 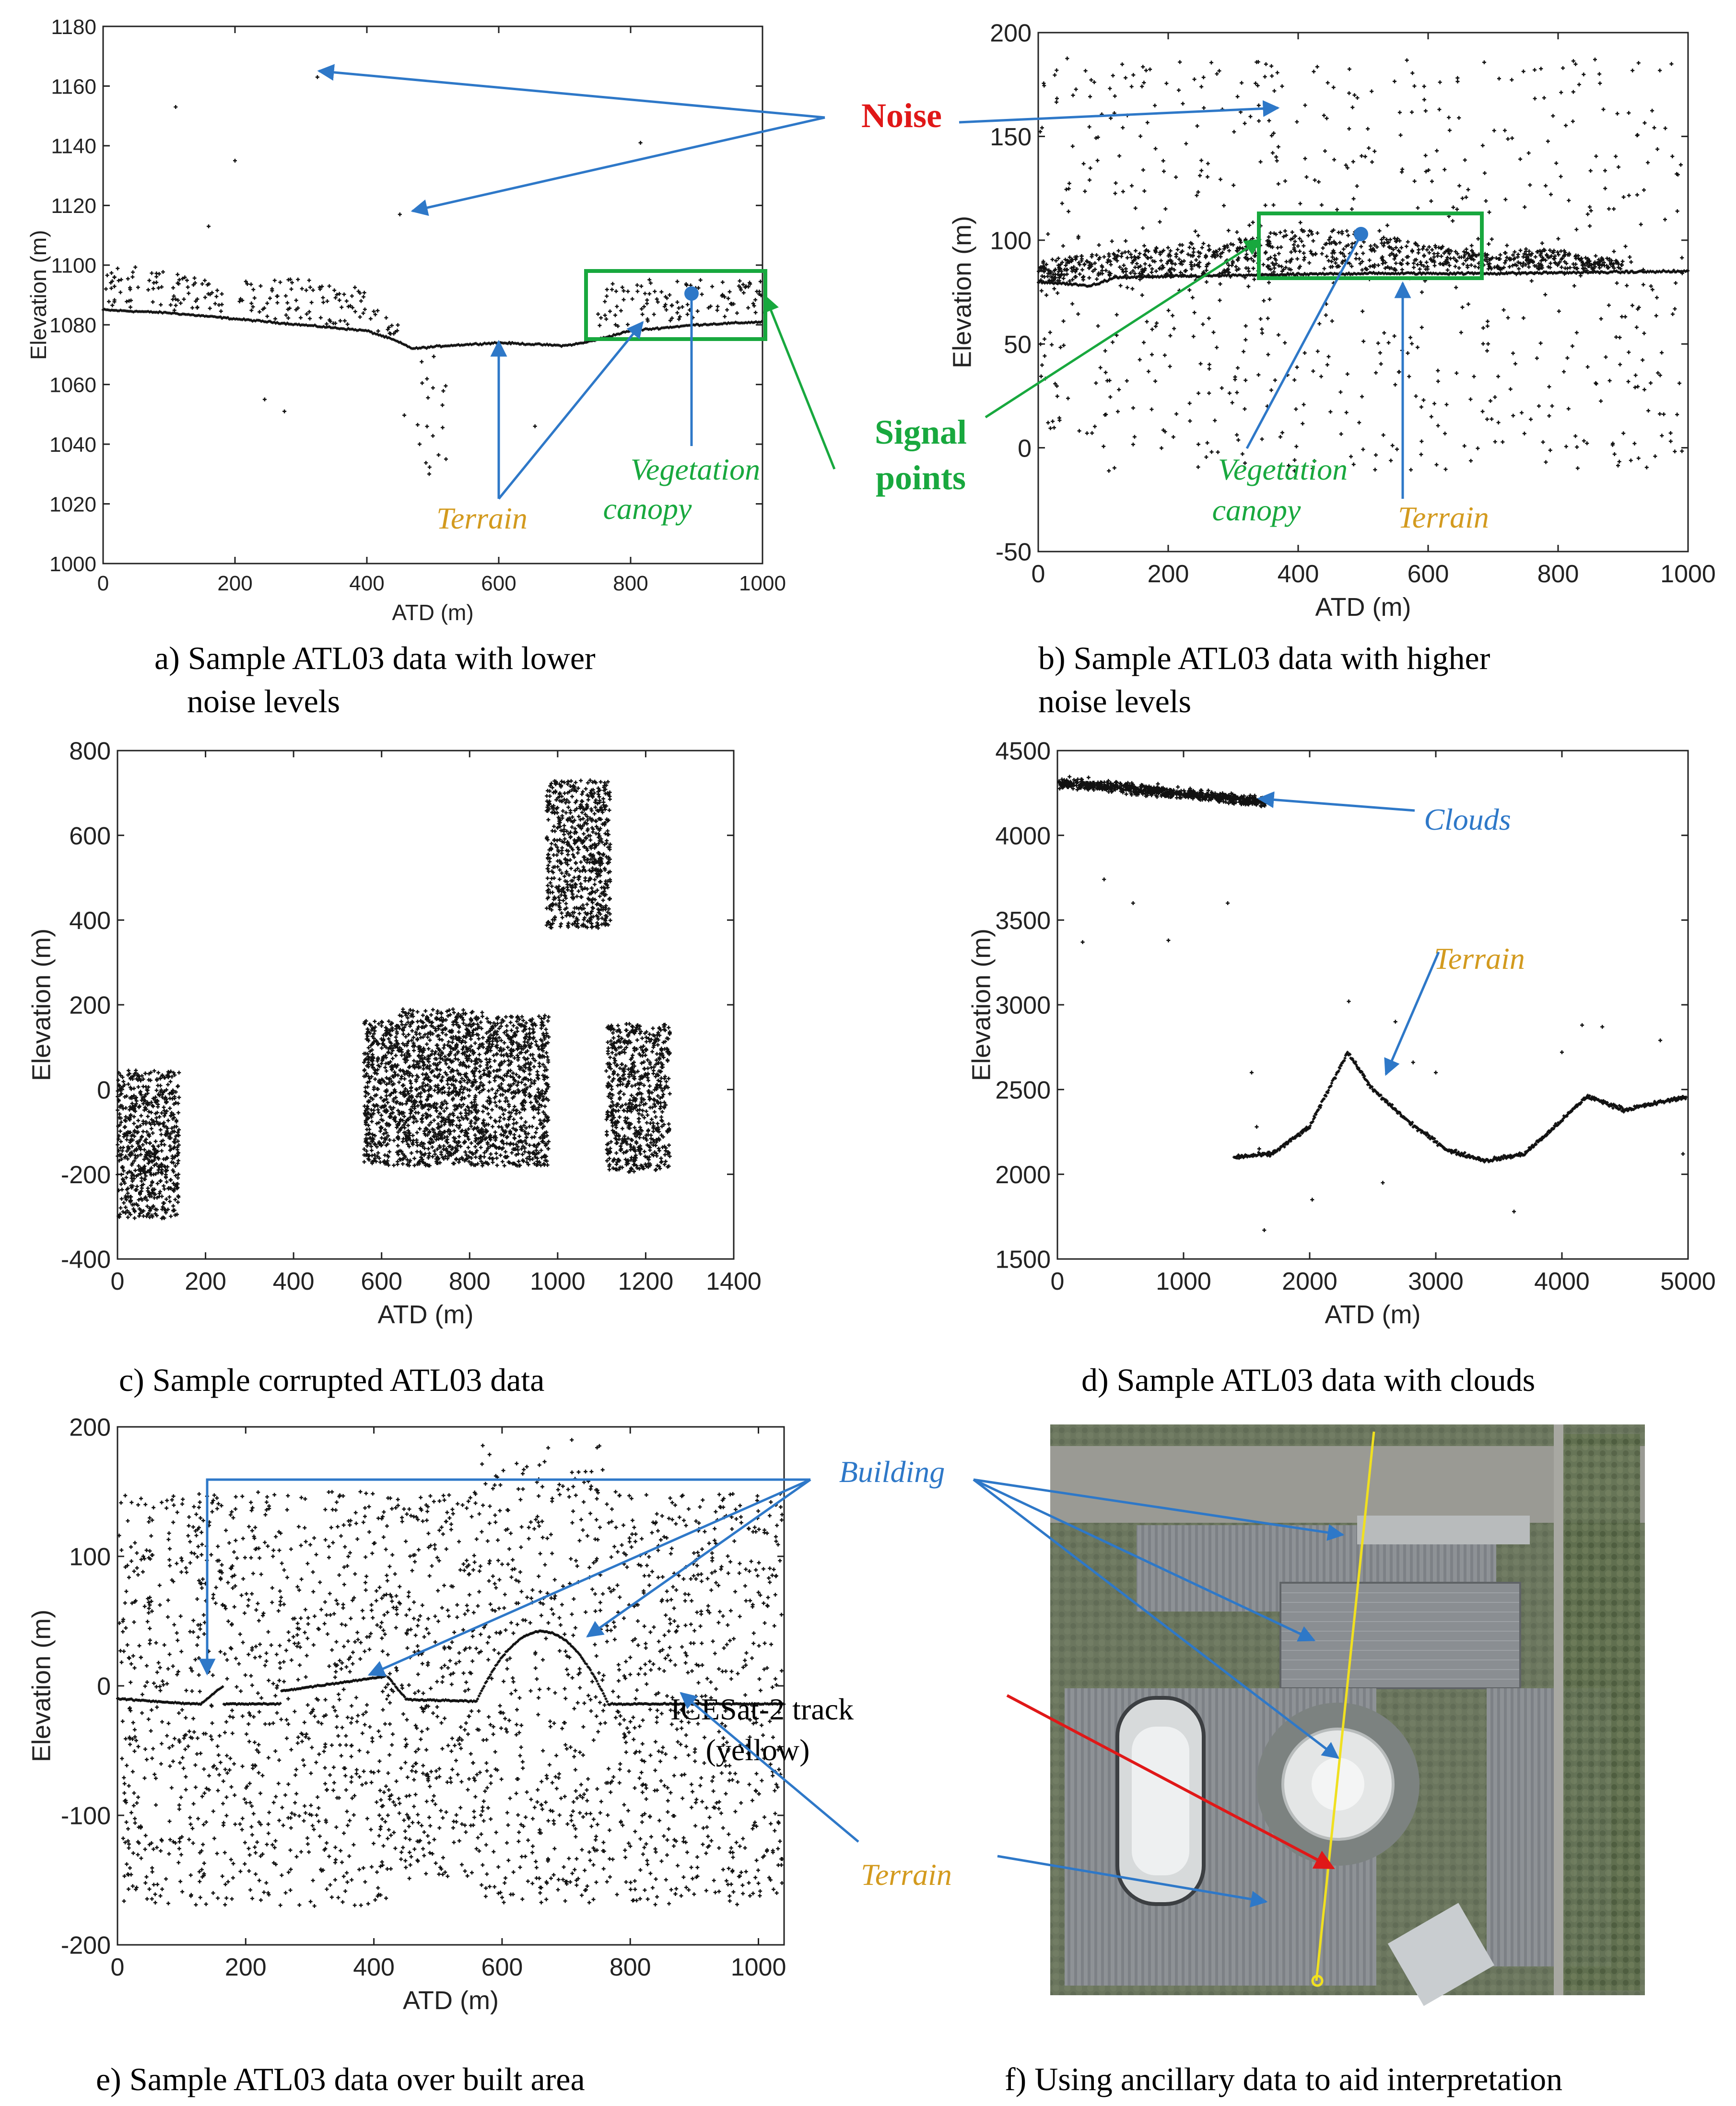 I want to click on noise-points-d, so click(x=1382, y=1054).